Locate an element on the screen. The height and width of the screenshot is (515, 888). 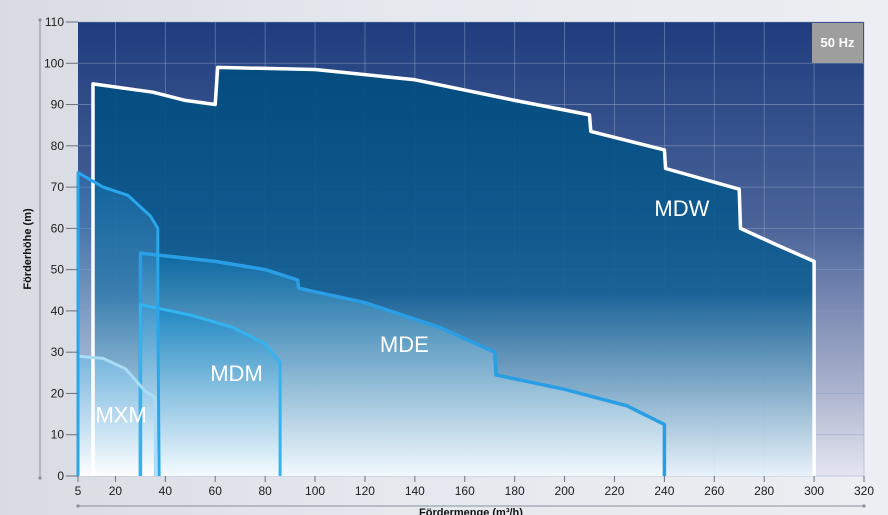
region-label-mxm: MXM is located at coordinates (120, 414).